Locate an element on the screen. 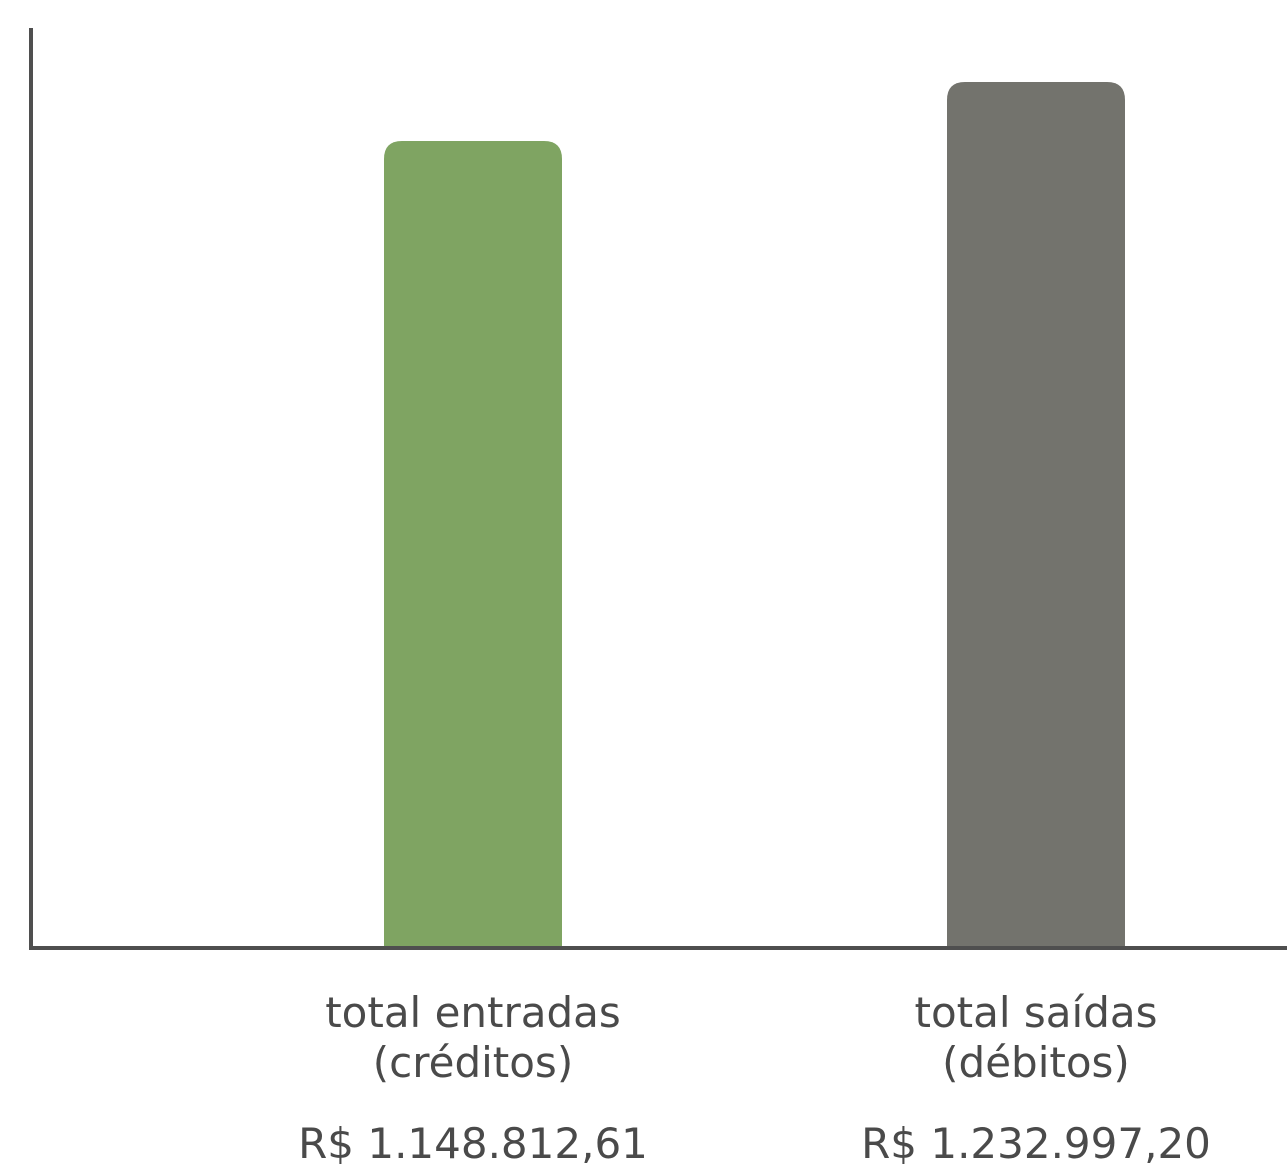  category-label-1-line-2: (créditos) is located at coordinates (473, 1062).